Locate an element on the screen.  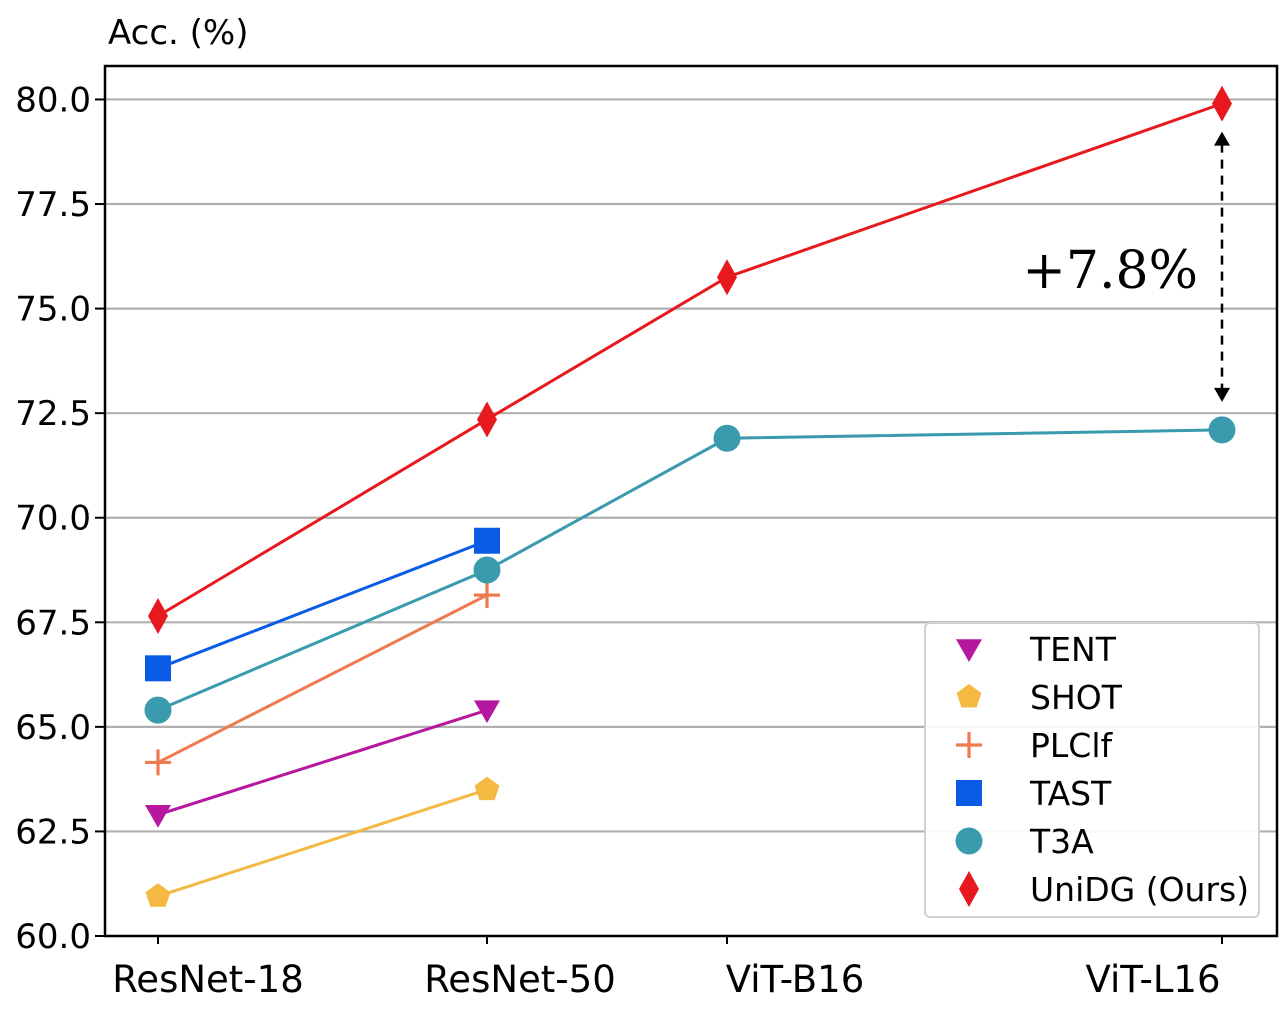
y-tick-label: 67.5 is located at coordinates (53, 623).